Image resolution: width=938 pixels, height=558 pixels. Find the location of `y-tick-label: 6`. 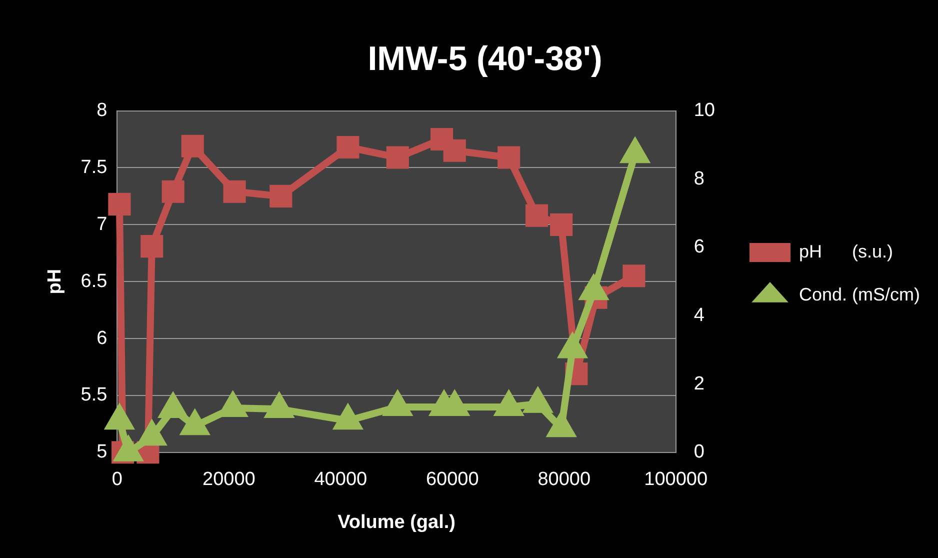

y-tick-label: 6 is located at coordinates (102, 338).